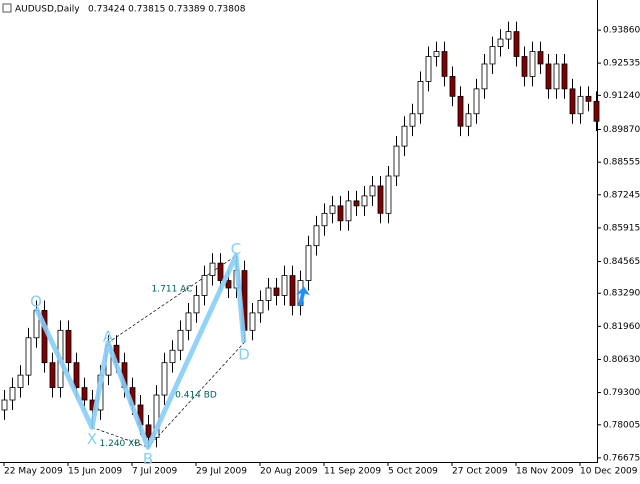 Image resolution: width=640 pixels, height=484 pixels. What do you see at coordinates (621, 458) in the screenshot?
I see `y-tick-label: 0.76675` at bounding box center [621, 458].